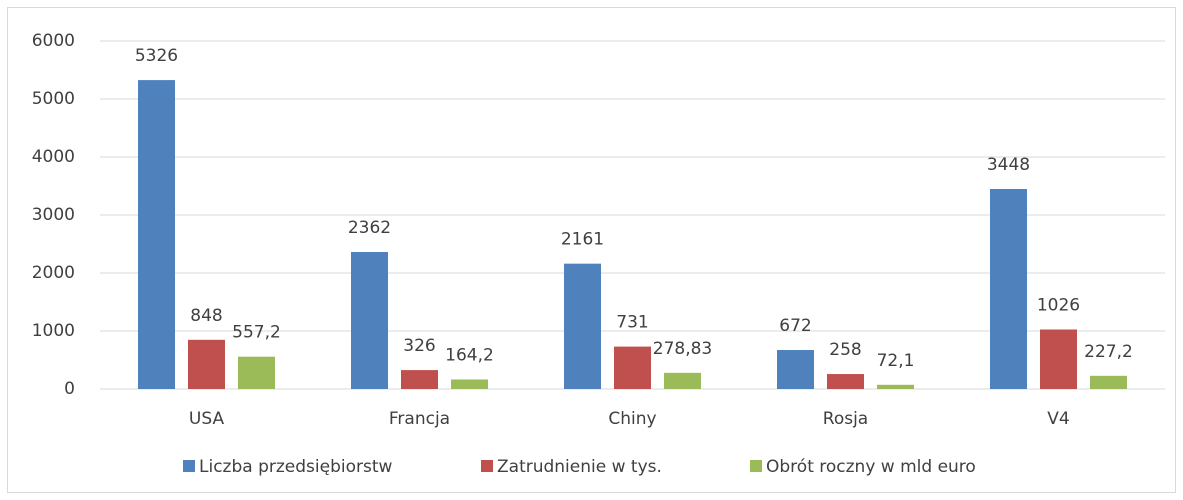  I want to click on y-tick-label: 2000, so click(53, 273).